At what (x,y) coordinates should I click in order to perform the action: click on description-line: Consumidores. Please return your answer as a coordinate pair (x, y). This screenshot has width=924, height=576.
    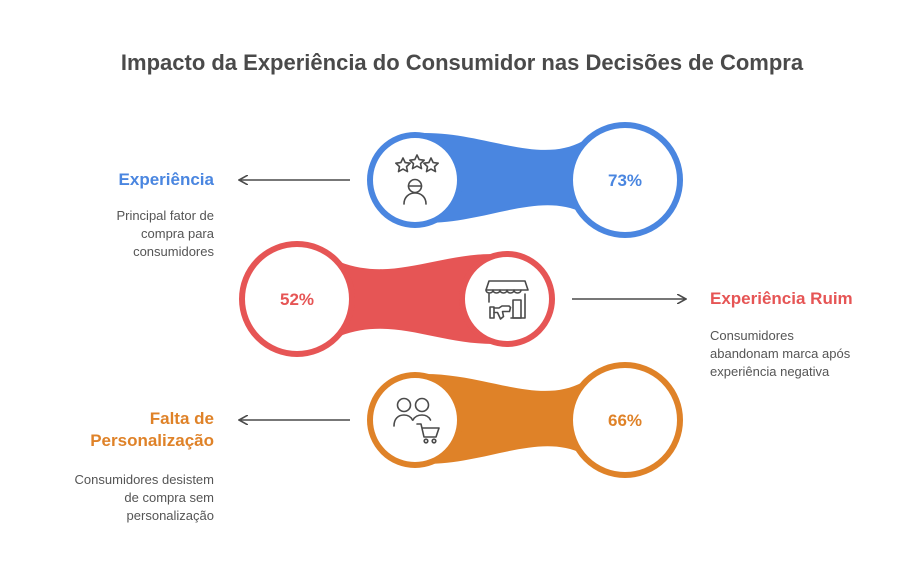
    Looking at the image, I should click on (752, 335).